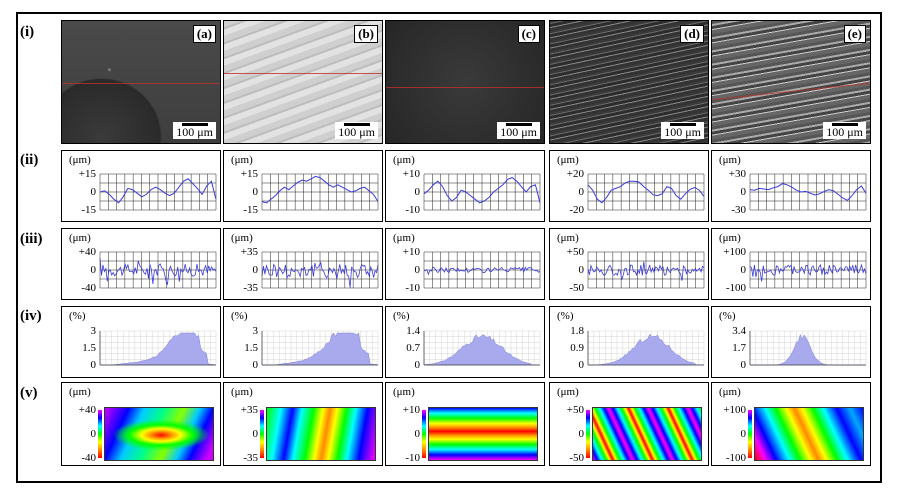  What do you see at coordinates (413, 348) in the screenshot?
I see `y-tick-label: 0.7` at bounding box center [413, 348].